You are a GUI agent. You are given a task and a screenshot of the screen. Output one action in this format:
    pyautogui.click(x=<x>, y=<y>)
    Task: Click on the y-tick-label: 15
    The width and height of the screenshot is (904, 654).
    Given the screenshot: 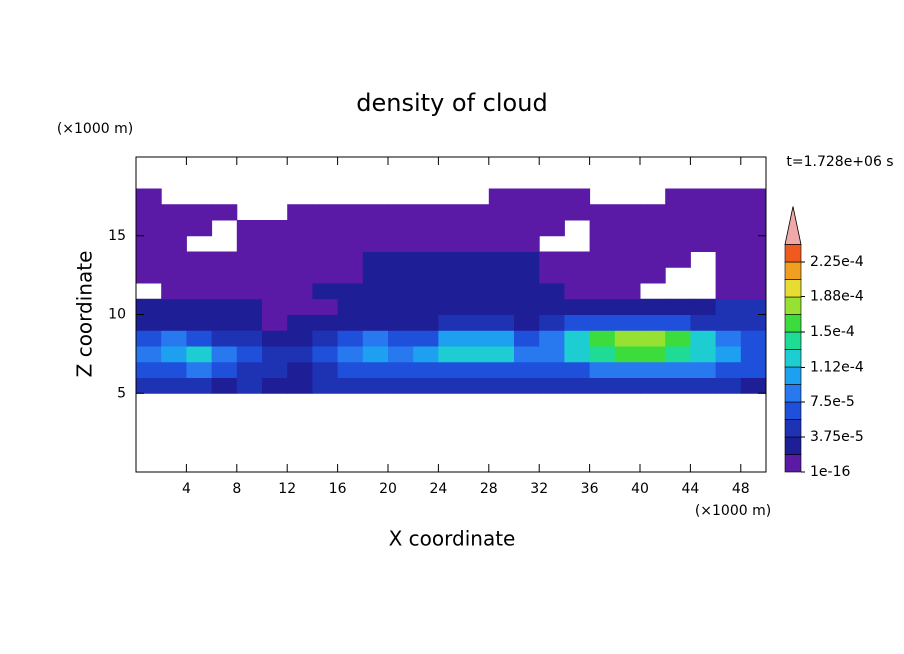 What is the action you would take?
    pyautogui.click(x=117, y=236)
    